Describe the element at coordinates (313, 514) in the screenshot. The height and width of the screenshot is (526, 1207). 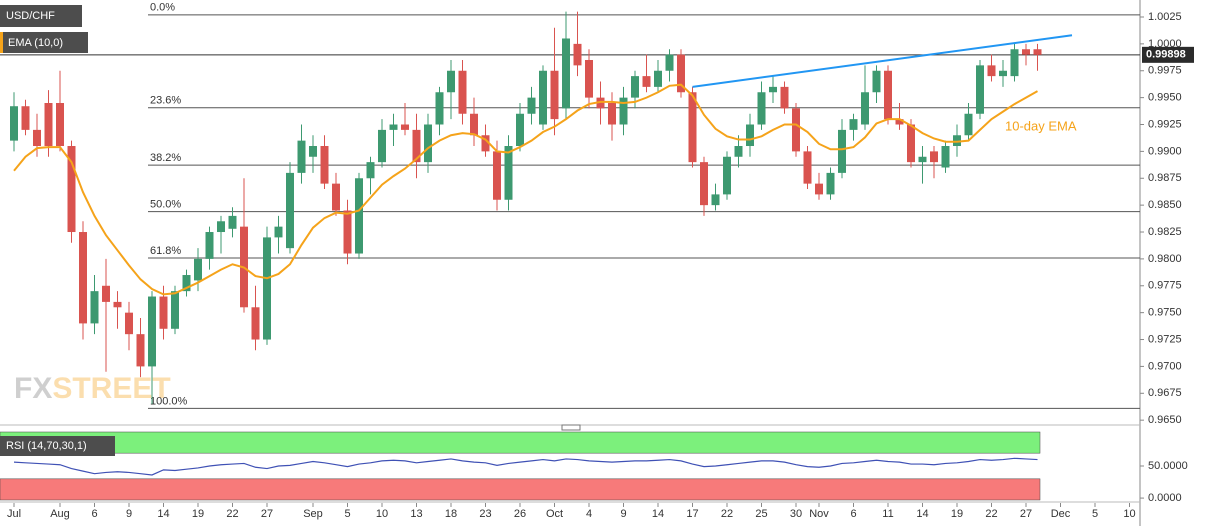
I see `x-tick-label: Sep` at that location.